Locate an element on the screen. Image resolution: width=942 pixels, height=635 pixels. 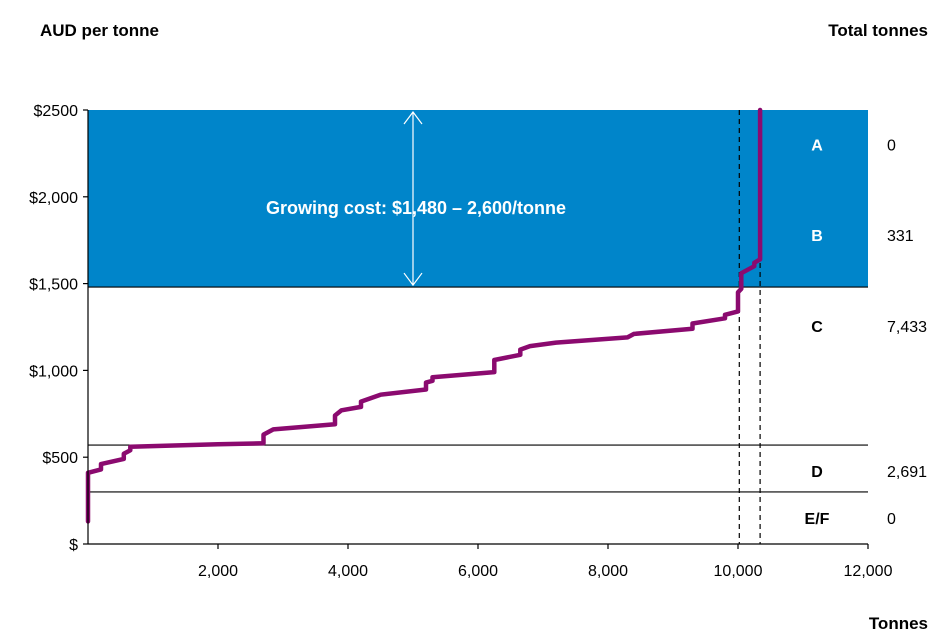
region-label-1: B is located at coordinates (817, 236).